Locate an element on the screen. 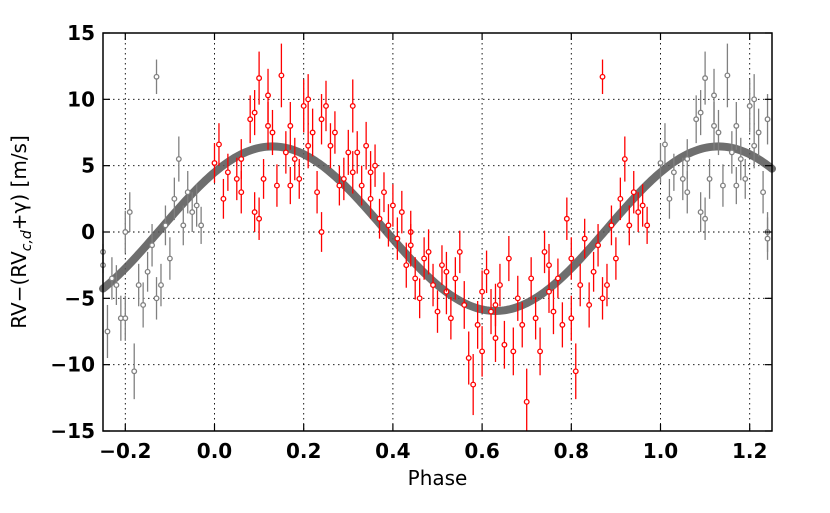  x-tick-label: −0.2 is located at coordinates (125, 451).